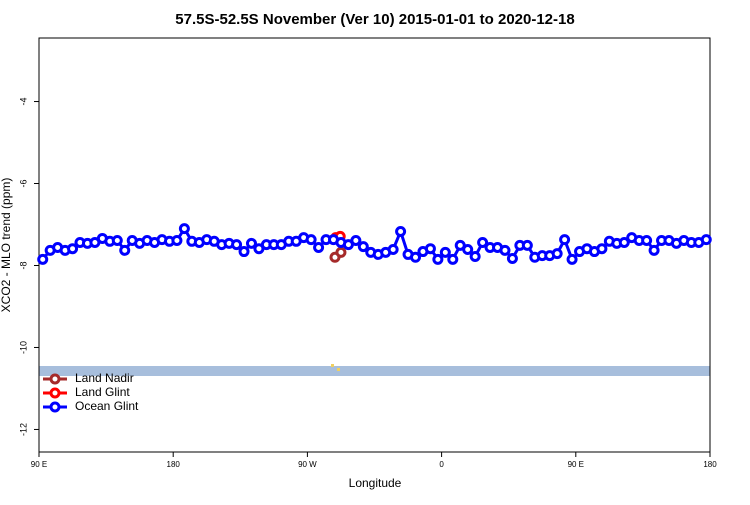 The height and width of the screenshot is (505, 750). Describe the element at coordinates (102, 392) in the screenshot. I see `legend-label: Land Glint` at that location.